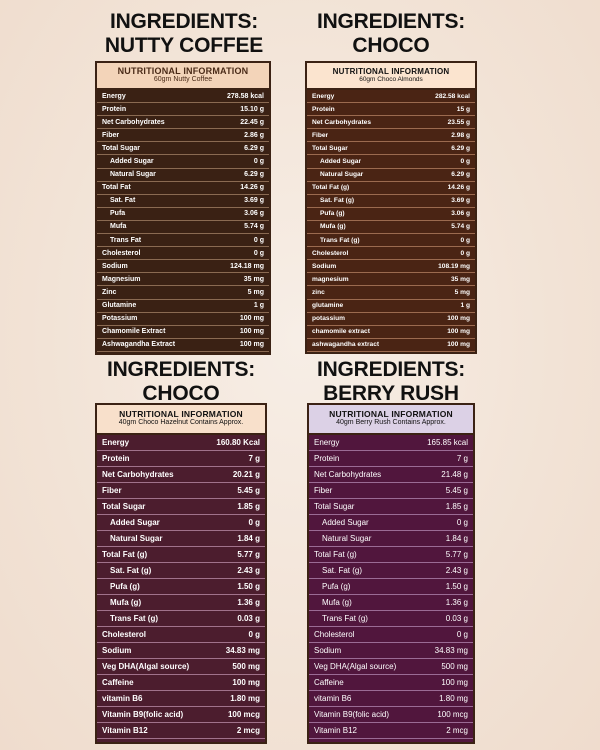 This screenshot has width=600, height=750. What do you see at coordinates (391, 332) in the screenshot?
I see `nutrition-row: chamomile extract 100 mg` at bounding box center [391, 332].